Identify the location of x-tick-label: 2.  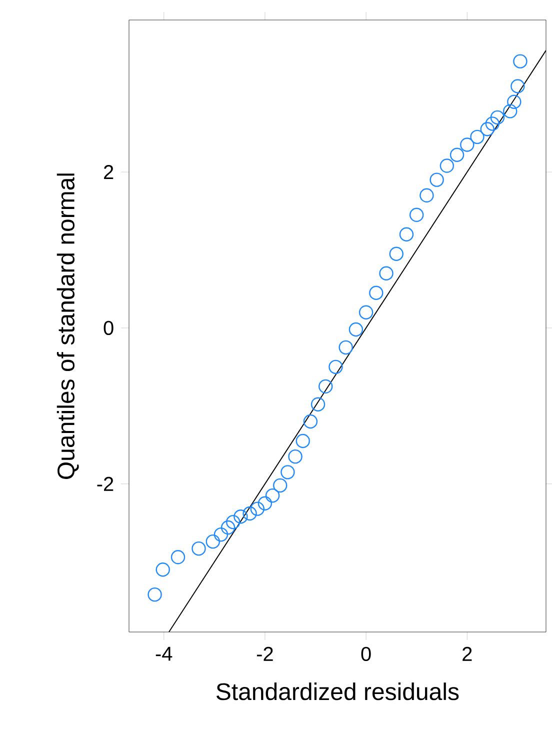
(467, 653).